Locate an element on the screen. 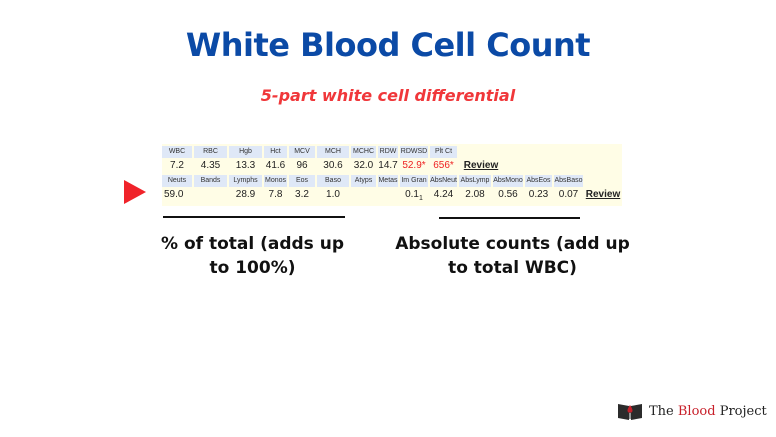 Image resolution: width=776 pixels, height=437 pixels. im-gran-number: 0.1 is located at coordinates (412, 194).